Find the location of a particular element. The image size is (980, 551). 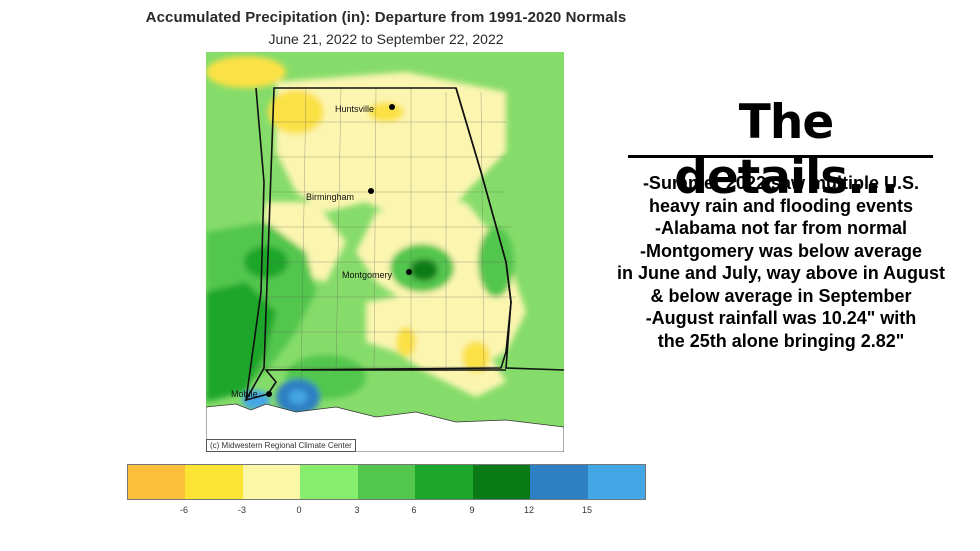

details-line: -Montgomery was below average is located at coordinates (781, 250).